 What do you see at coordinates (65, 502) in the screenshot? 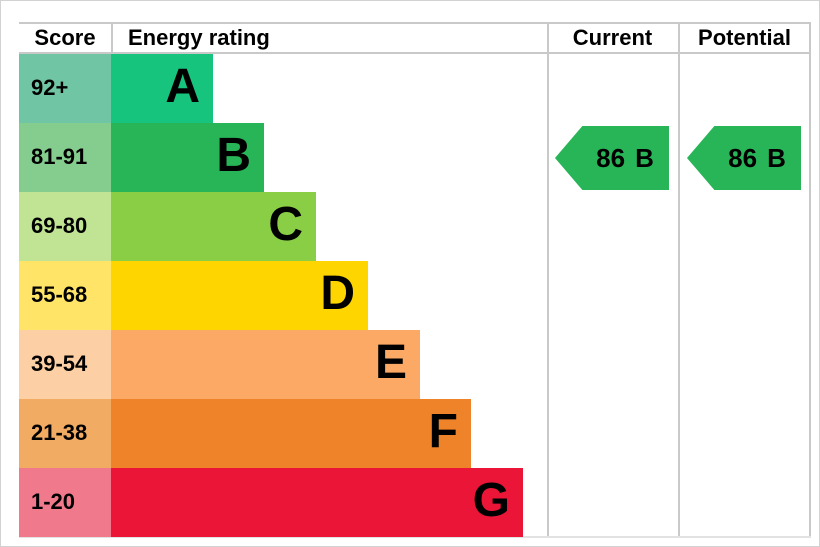
I see `score-range-label: 1-20` at bounding box center [65, 502].